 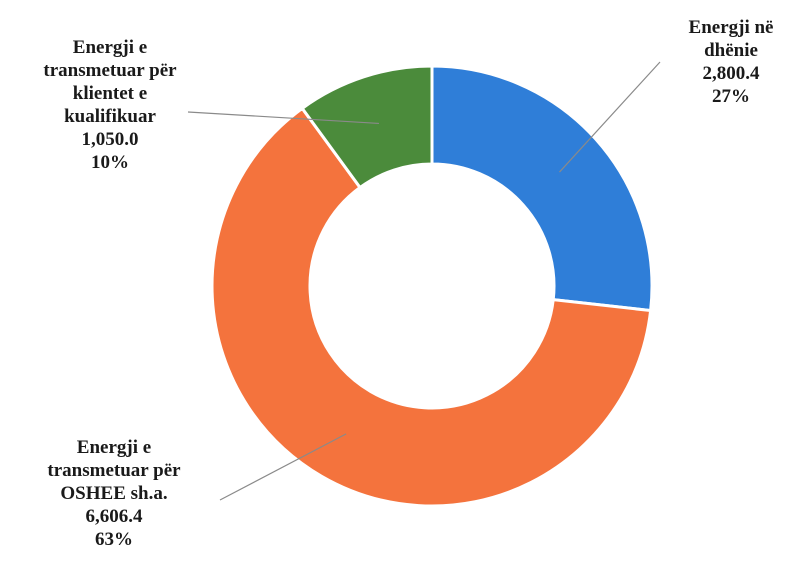 What do you see at coordinates (731, 73) in the screenshot?
I see `slice-value: 2,800.4` at bounding box center [731, 73].